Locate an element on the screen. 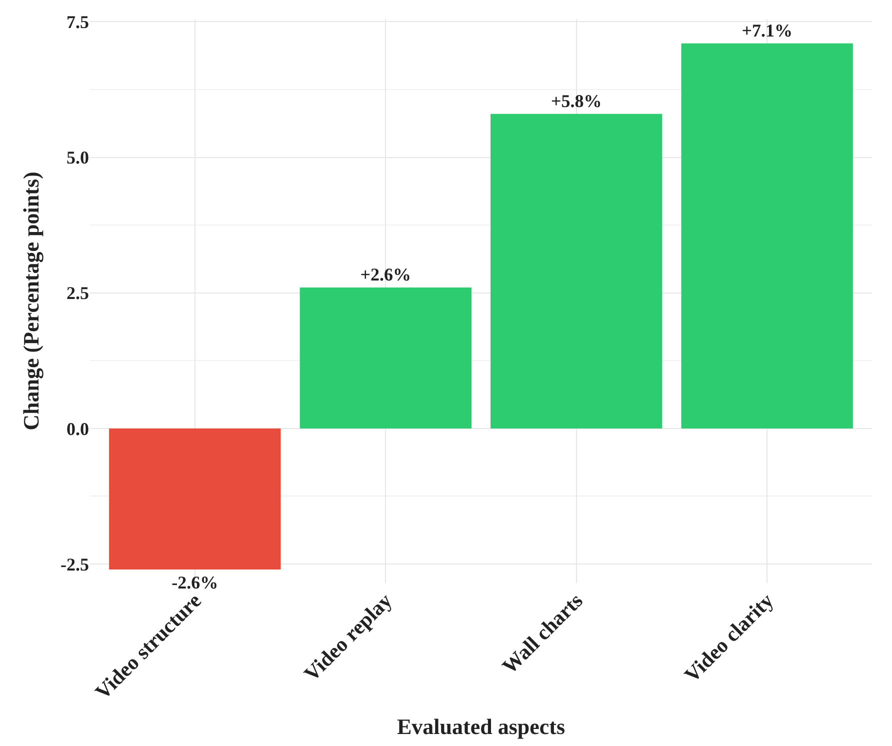  data-label: -2.6% is located at coordinates (195, 582).